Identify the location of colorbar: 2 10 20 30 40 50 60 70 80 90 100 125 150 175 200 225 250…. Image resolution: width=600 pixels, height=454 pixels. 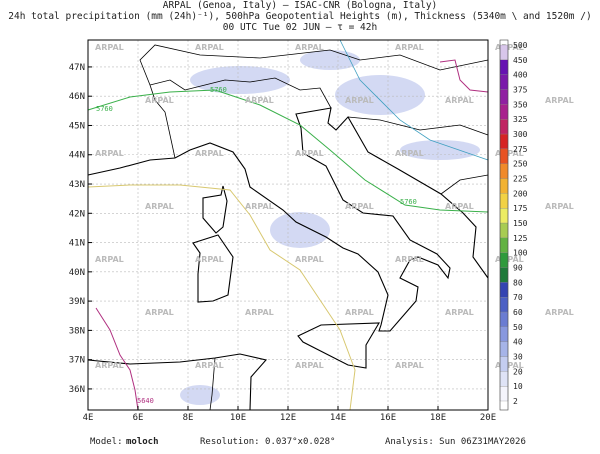
(513, 225).